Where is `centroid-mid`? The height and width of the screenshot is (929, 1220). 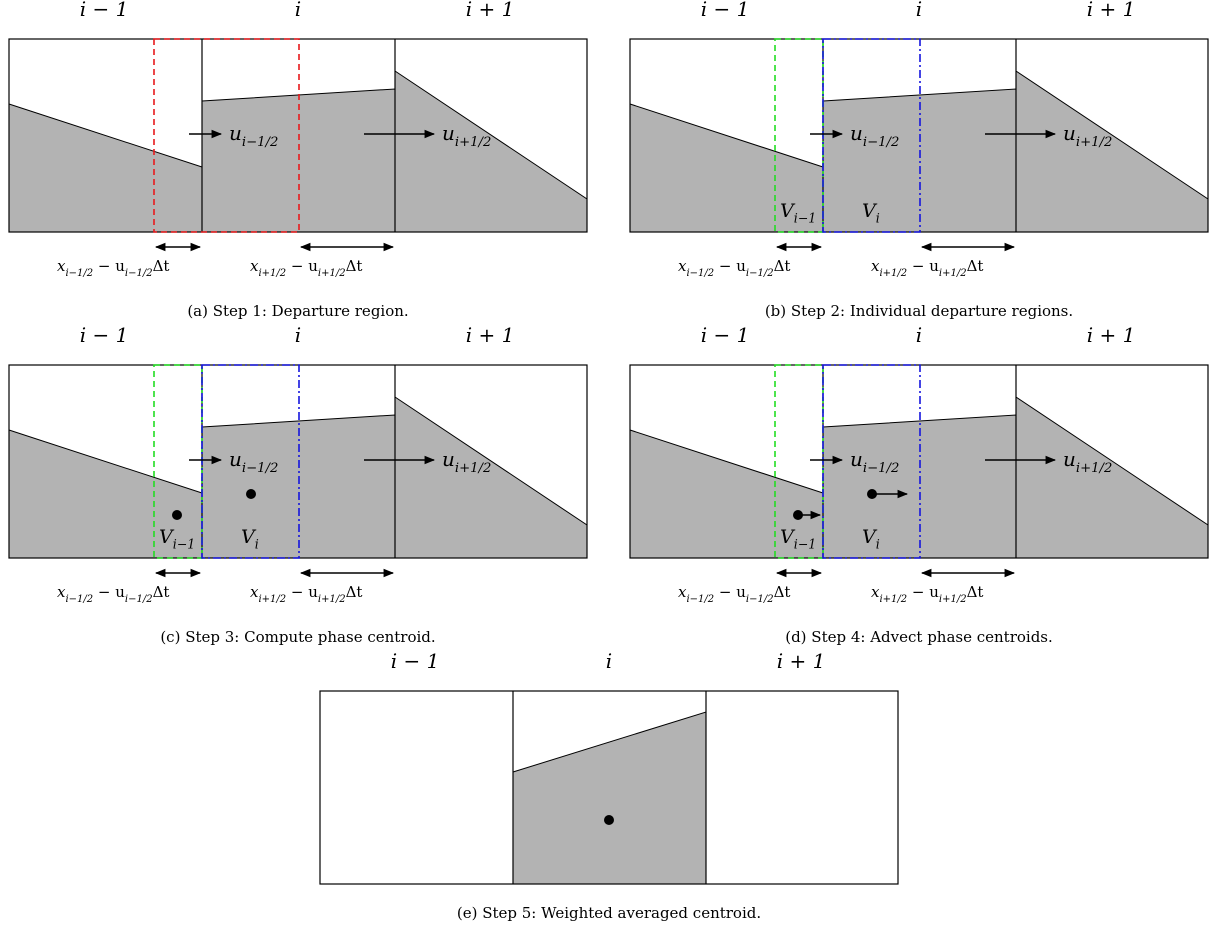 centroid-mid is located at coordinates (251, 494).